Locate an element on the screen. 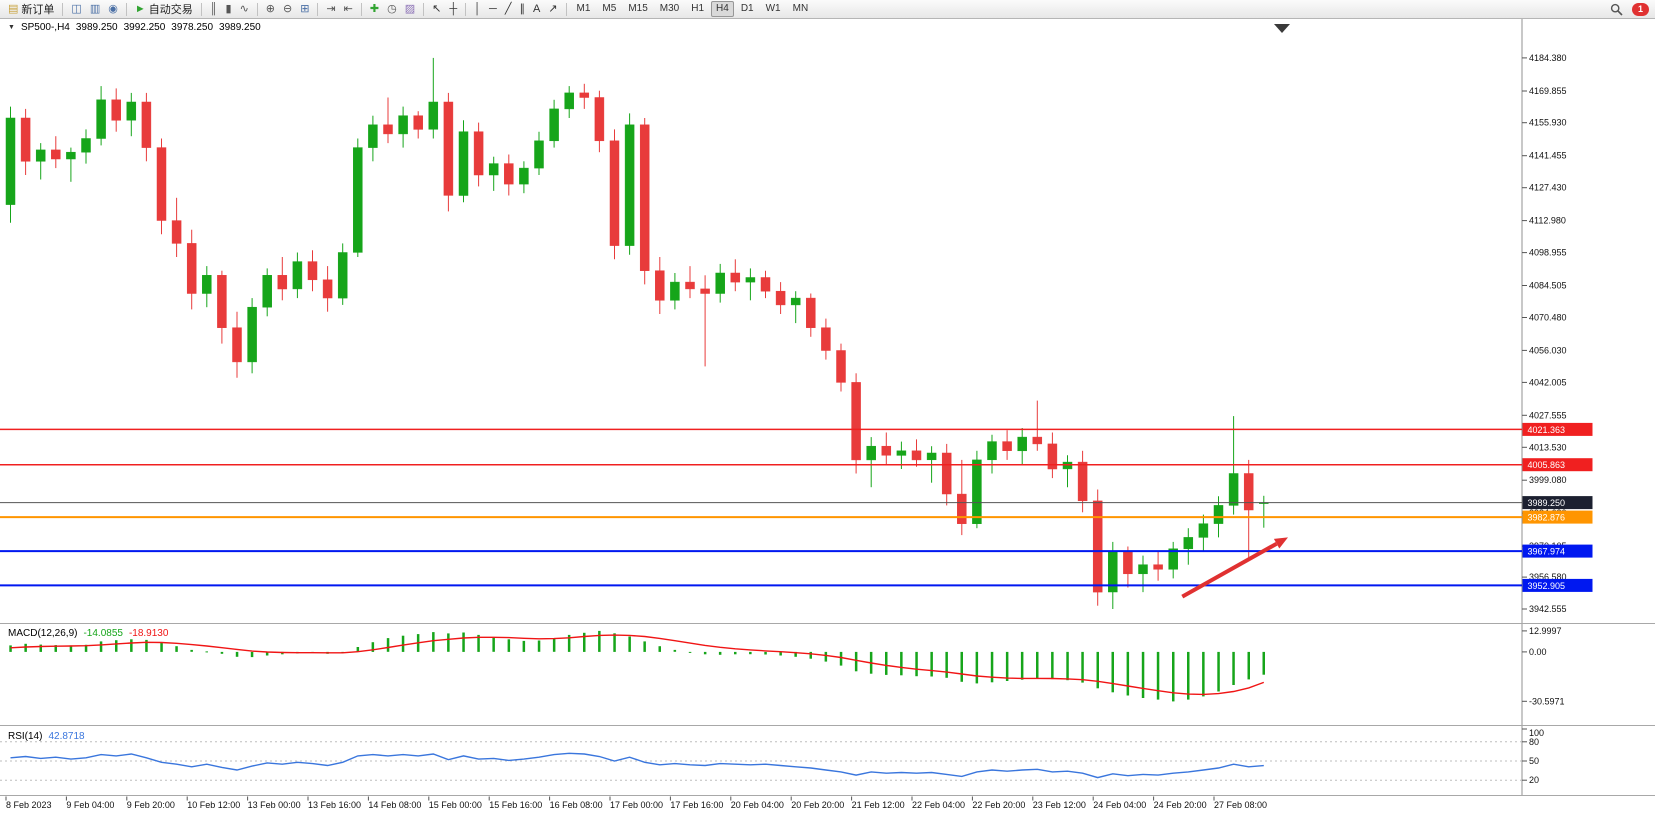 The width and height of the screenshot is (1655, 822). cursor-button: ↖ is located at coordinates (436, 9).